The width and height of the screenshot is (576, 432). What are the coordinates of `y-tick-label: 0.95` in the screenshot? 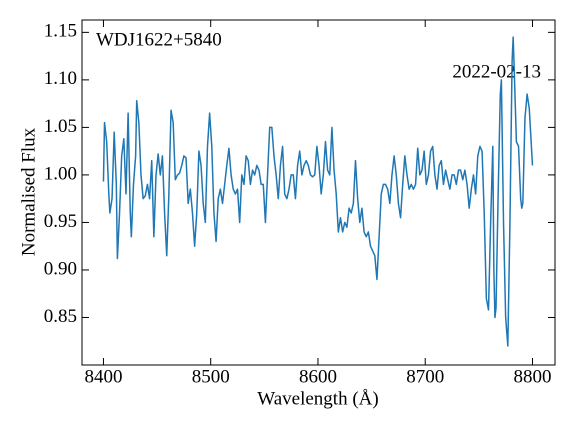 It's located at (60, 221).